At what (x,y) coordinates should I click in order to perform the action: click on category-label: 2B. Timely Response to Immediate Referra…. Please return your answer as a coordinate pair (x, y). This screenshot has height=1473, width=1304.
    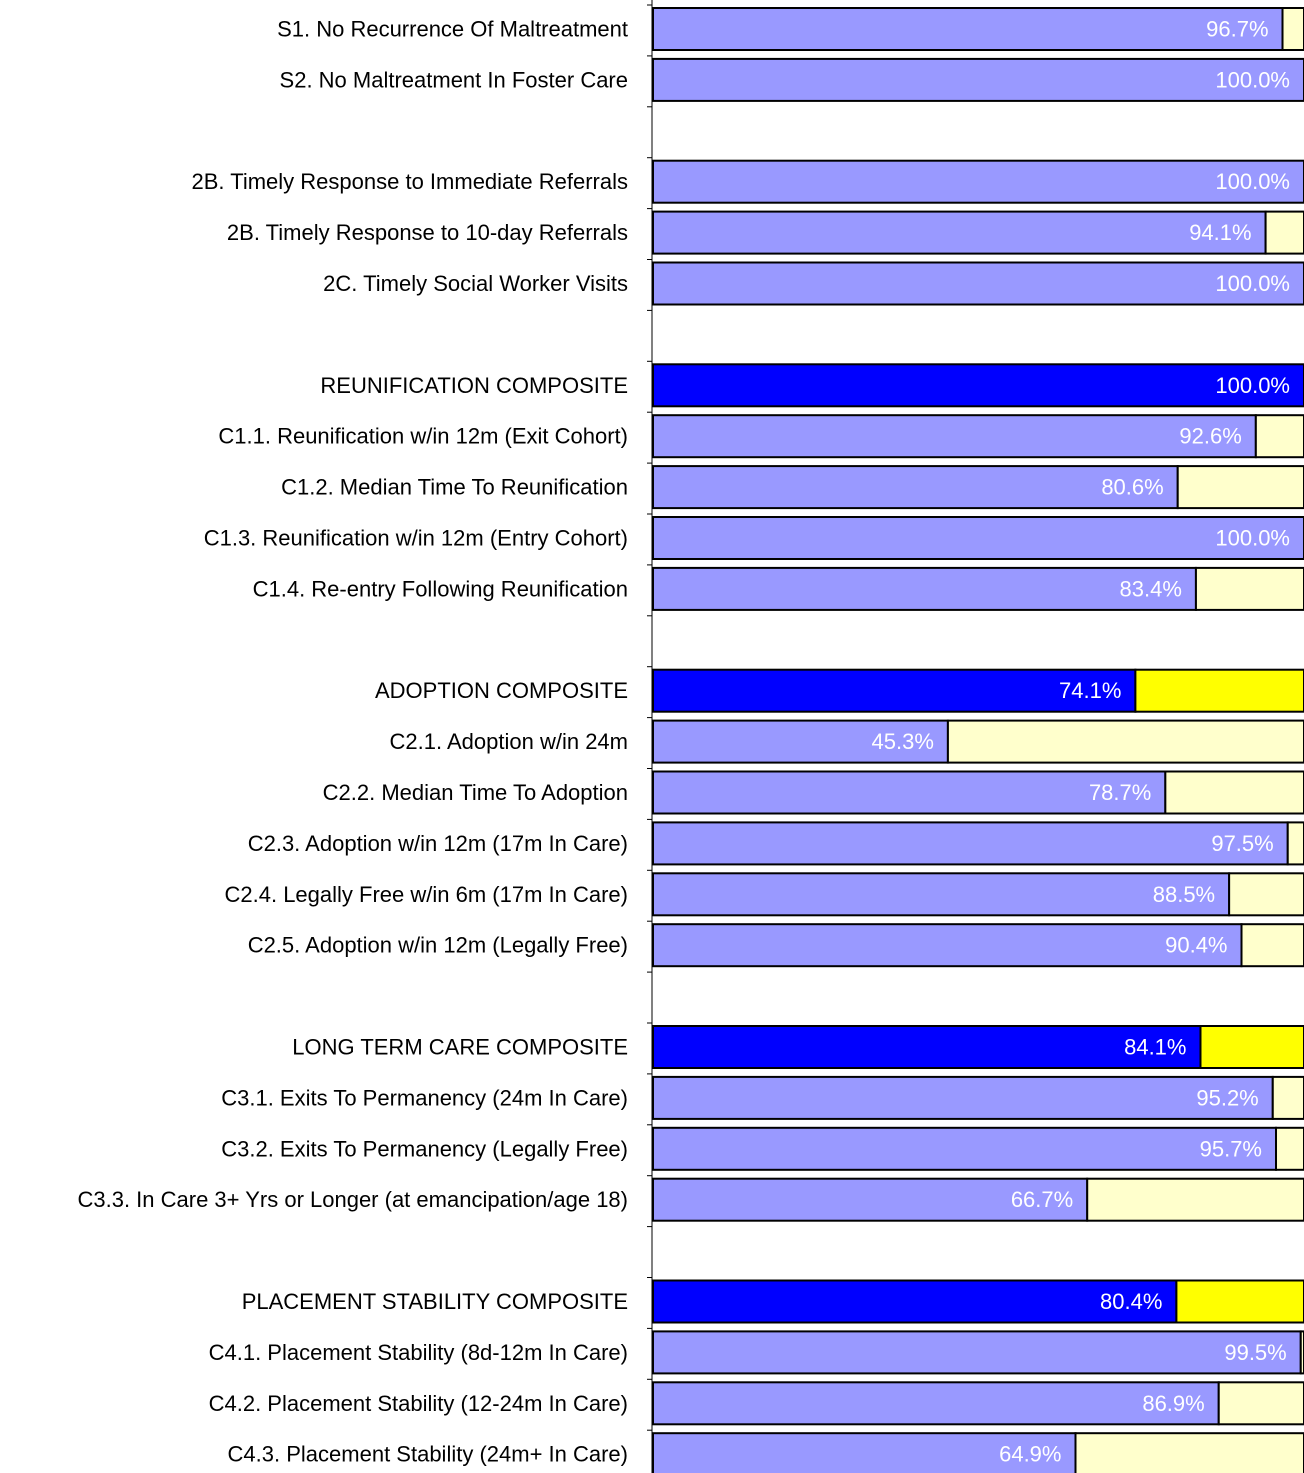
    Looking at the image, I should click on (409, 181).